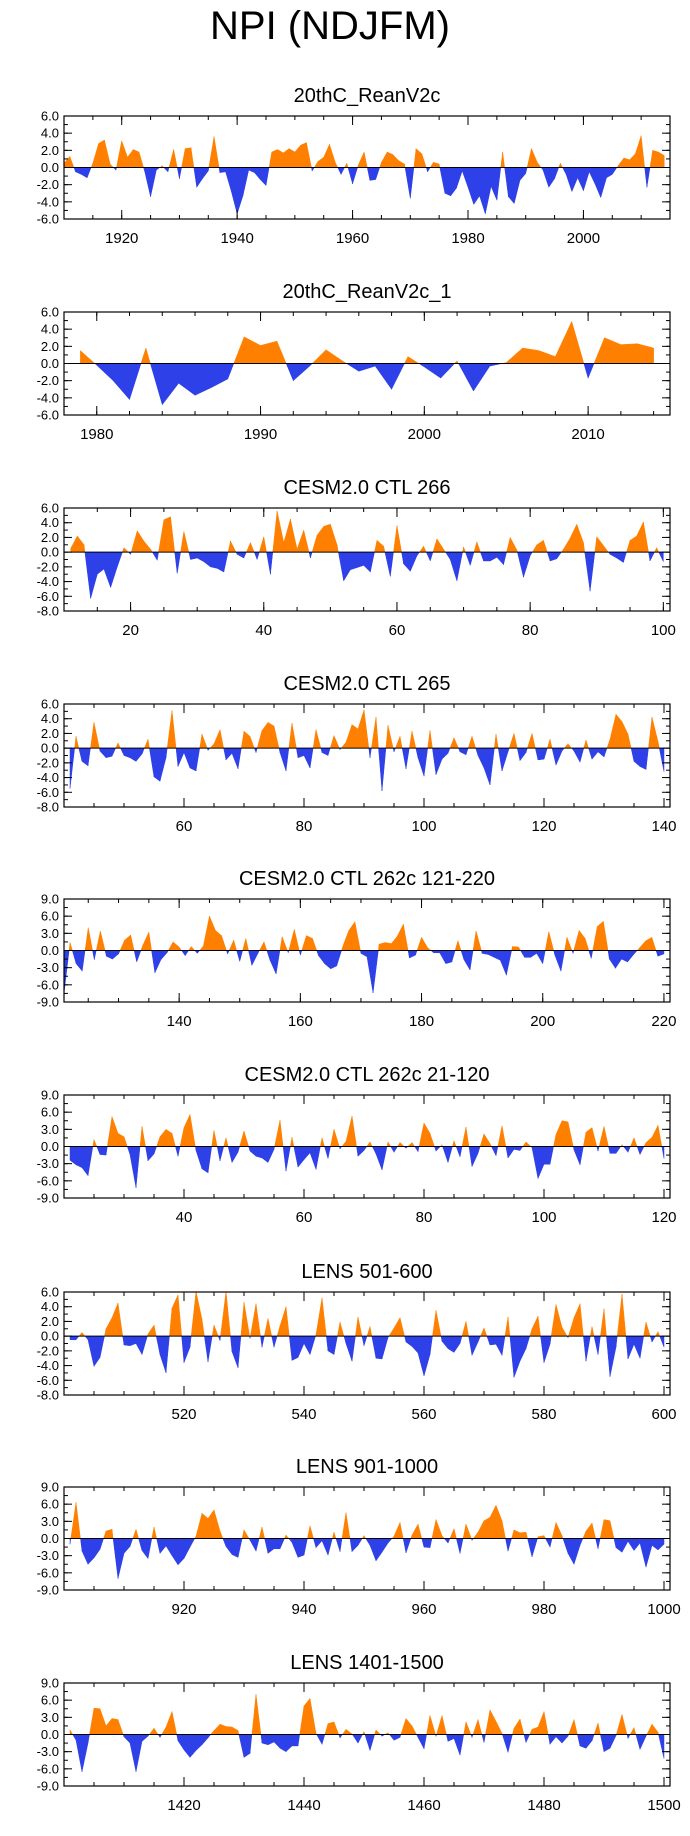 Image resolution: width=690 pixels, height=1836 pixels. What do you see at coordinates (366, 488) in the screenshot?
I see `chart-title: CESM2.0 CTL 266` at bounding box center [366, 488].